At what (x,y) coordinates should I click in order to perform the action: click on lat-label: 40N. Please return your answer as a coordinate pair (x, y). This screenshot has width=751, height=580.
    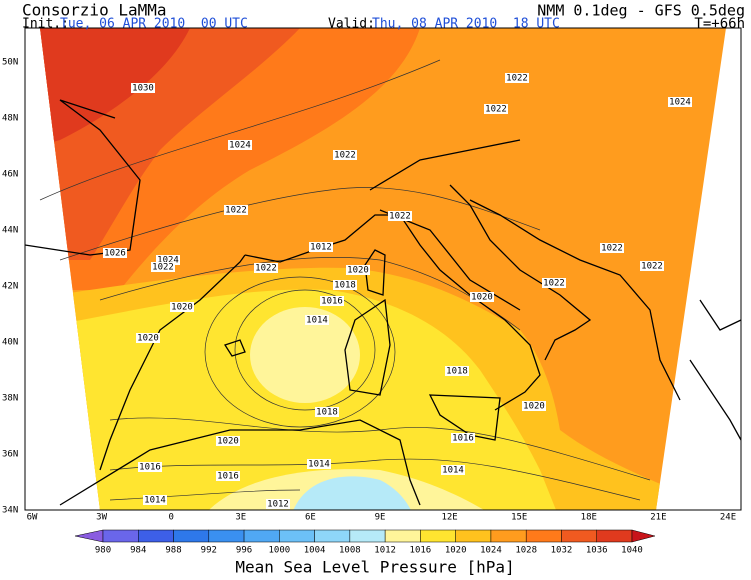
    Looking at the image, I should click on (10, 343).